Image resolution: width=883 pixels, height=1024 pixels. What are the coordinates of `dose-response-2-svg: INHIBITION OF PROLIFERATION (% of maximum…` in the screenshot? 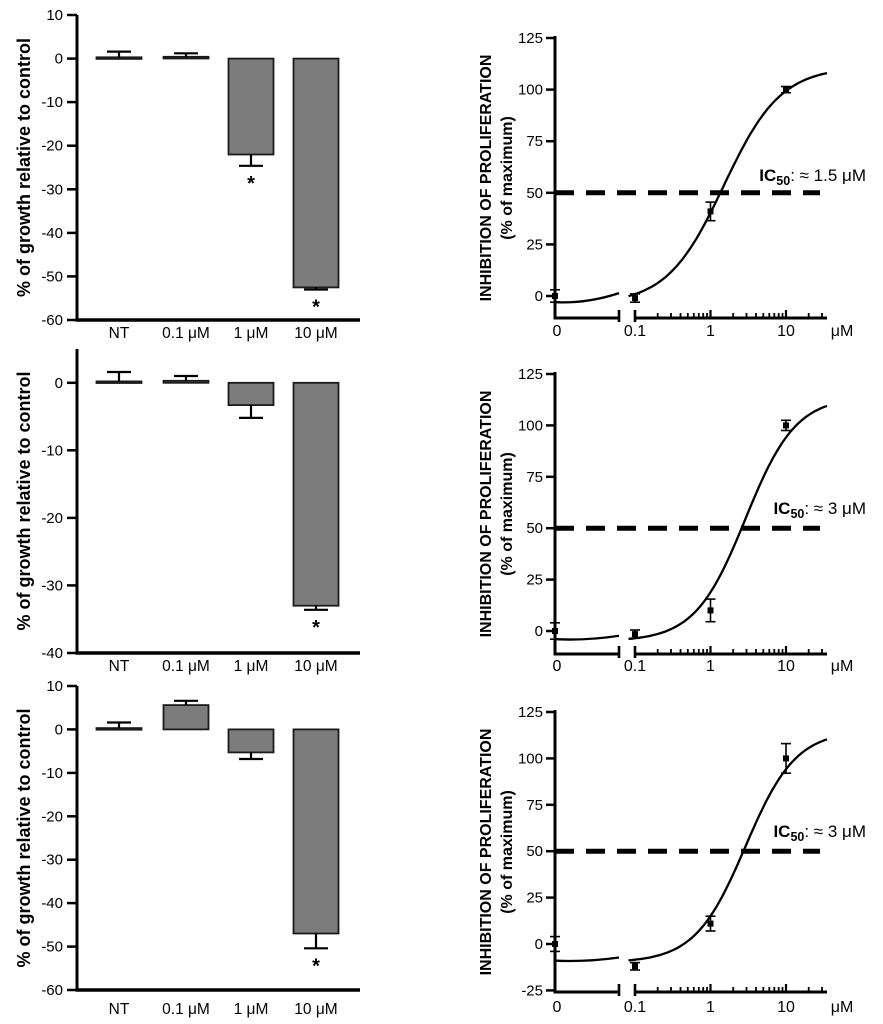 It's located at (672, 520).